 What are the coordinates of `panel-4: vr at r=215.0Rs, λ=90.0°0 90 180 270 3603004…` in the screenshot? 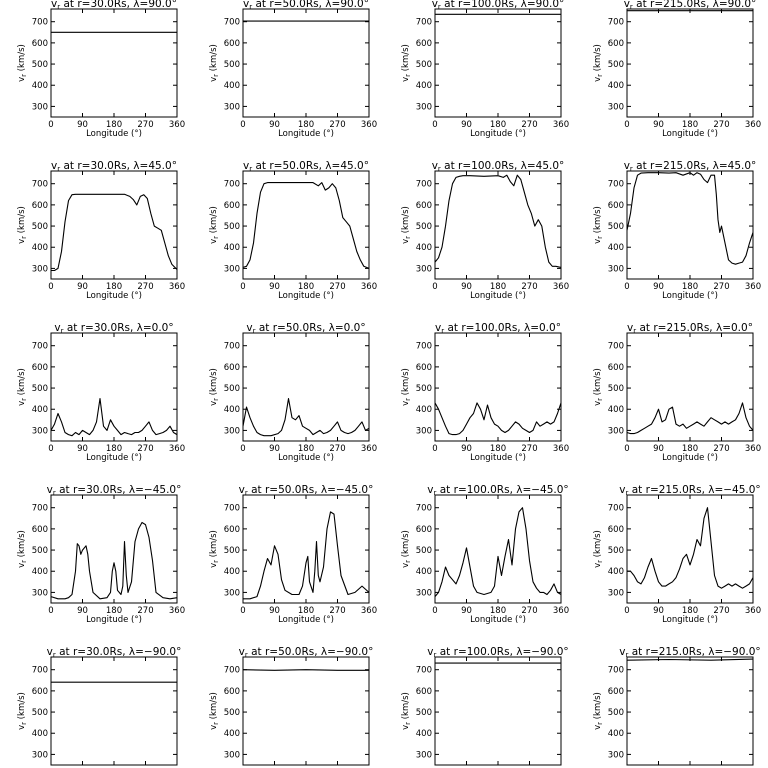 It's located at (677, 69).